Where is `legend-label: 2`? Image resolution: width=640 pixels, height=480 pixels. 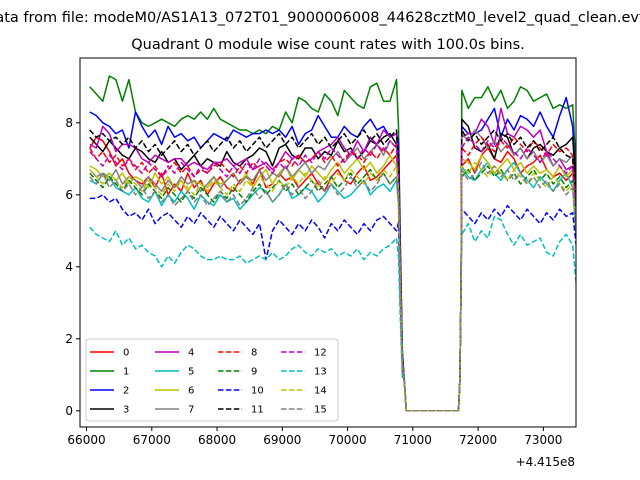
legend-label: 2 is located at coordinates (126, 391).